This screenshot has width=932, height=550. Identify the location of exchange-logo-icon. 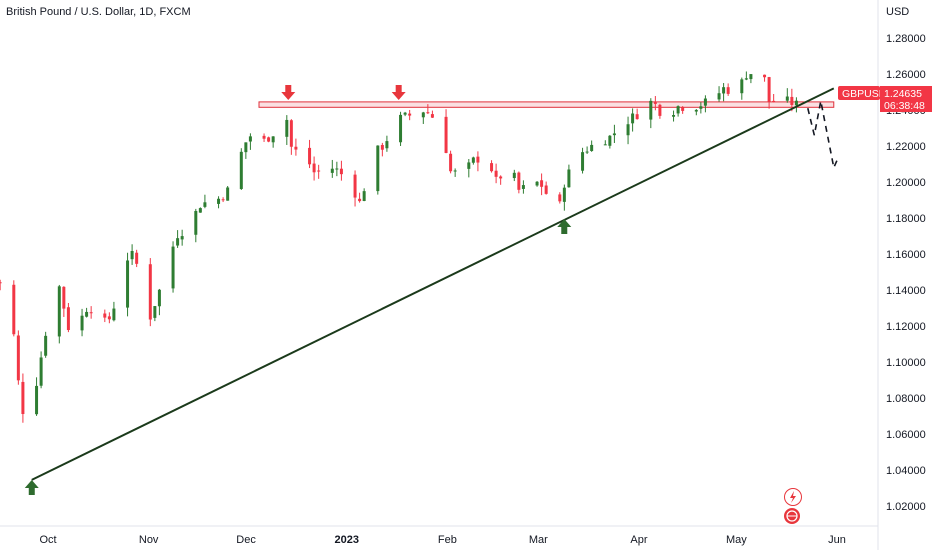
(792, 516).